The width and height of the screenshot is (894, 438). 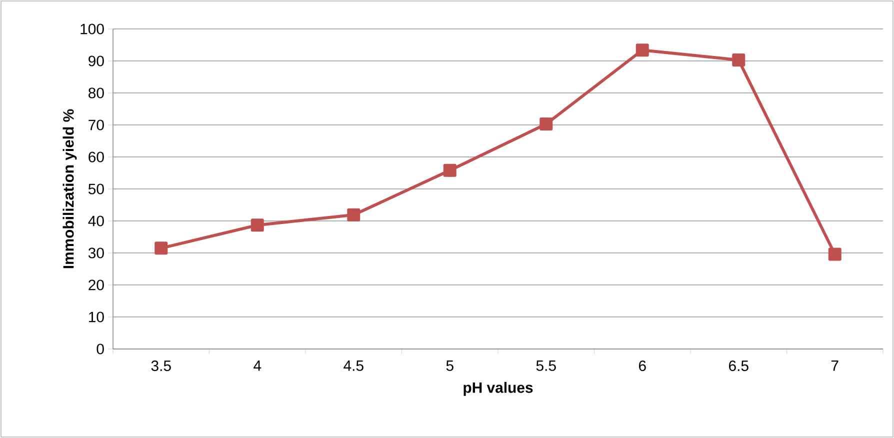 I want to click on x-tick-label: 5, so click(x=450, y=365).